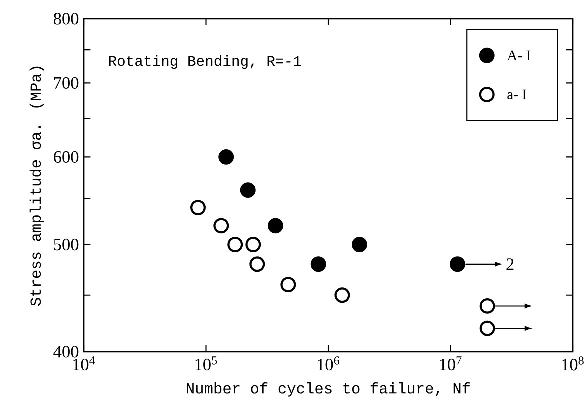 The width and height of the screenshot is (588, 415). Describe the element at coordinates (328, 389) in the screenshot. I see `x-axis-title: Number of cycles to failure, Nf` at that location.